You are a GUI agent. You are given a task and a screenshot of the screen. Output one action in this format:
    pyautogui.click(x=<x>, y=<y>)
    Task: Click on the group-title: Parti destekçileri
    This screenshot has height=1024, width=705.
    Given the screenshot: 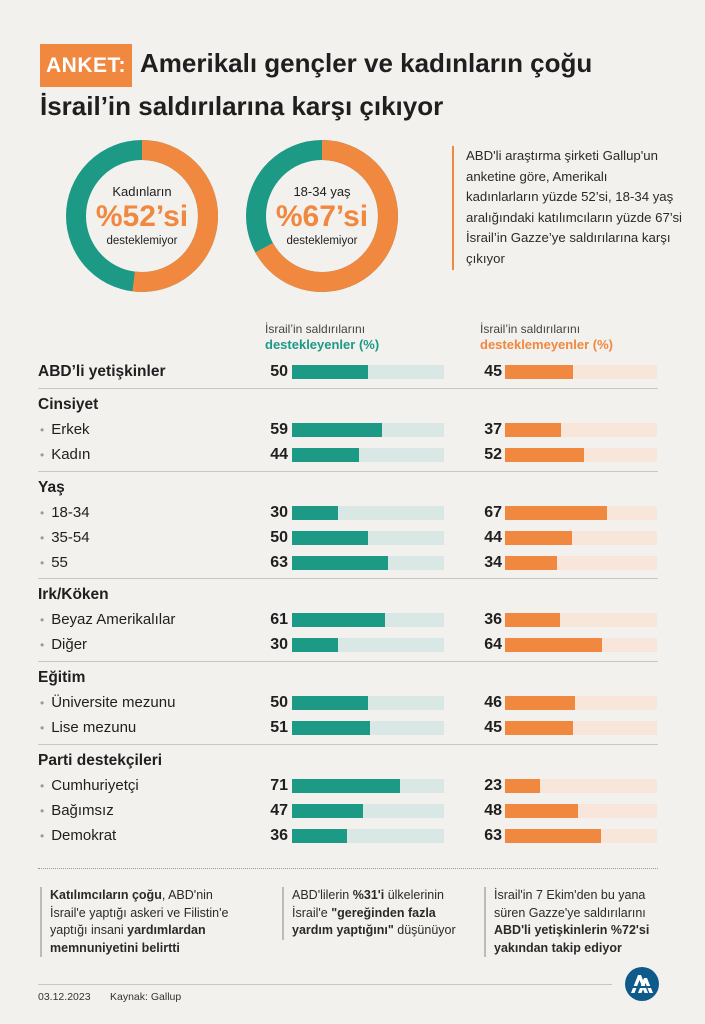 What is the action you would take?
    pyautogui.click(x=100, y=760)
    